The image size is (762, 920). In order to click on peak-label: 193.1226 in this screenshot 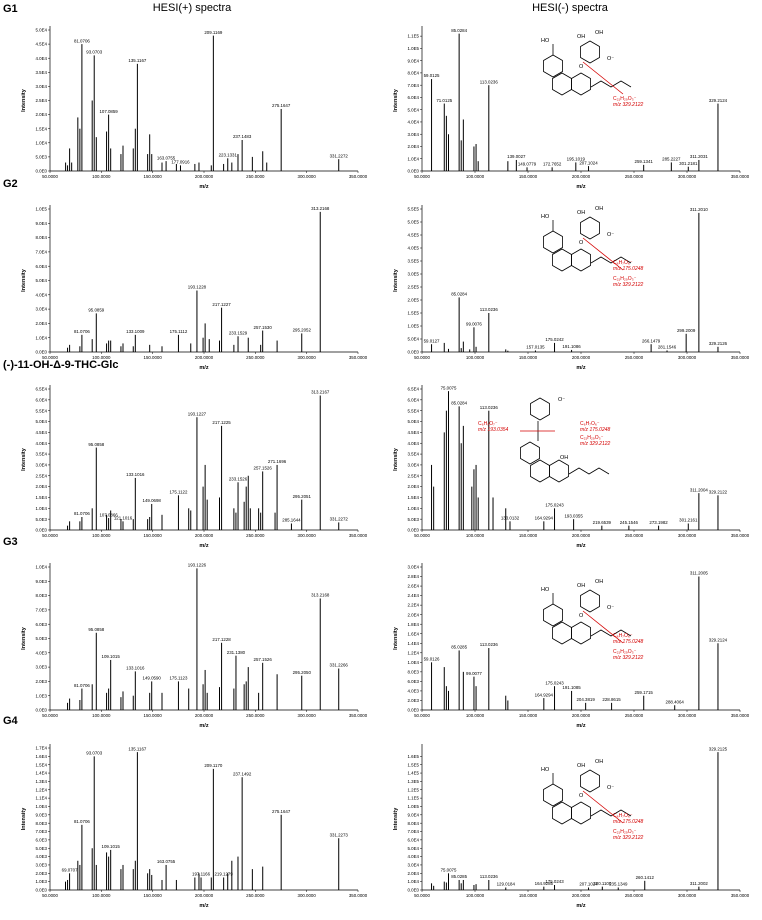, I will do `click(197, 565)`.